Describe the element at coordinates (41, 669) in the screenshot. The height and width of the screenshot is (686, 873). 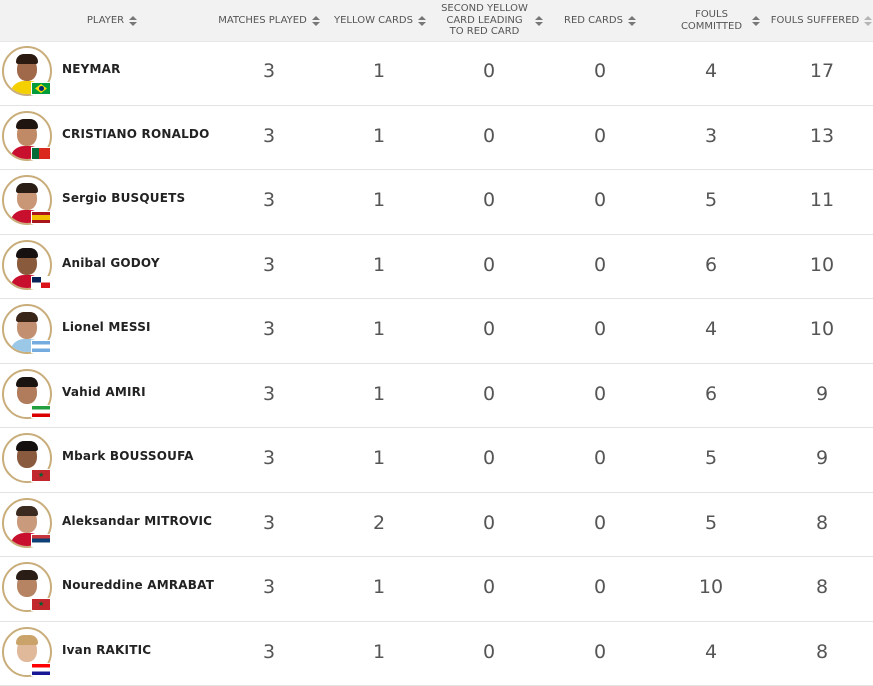
I see `croatia-flag` at that location.